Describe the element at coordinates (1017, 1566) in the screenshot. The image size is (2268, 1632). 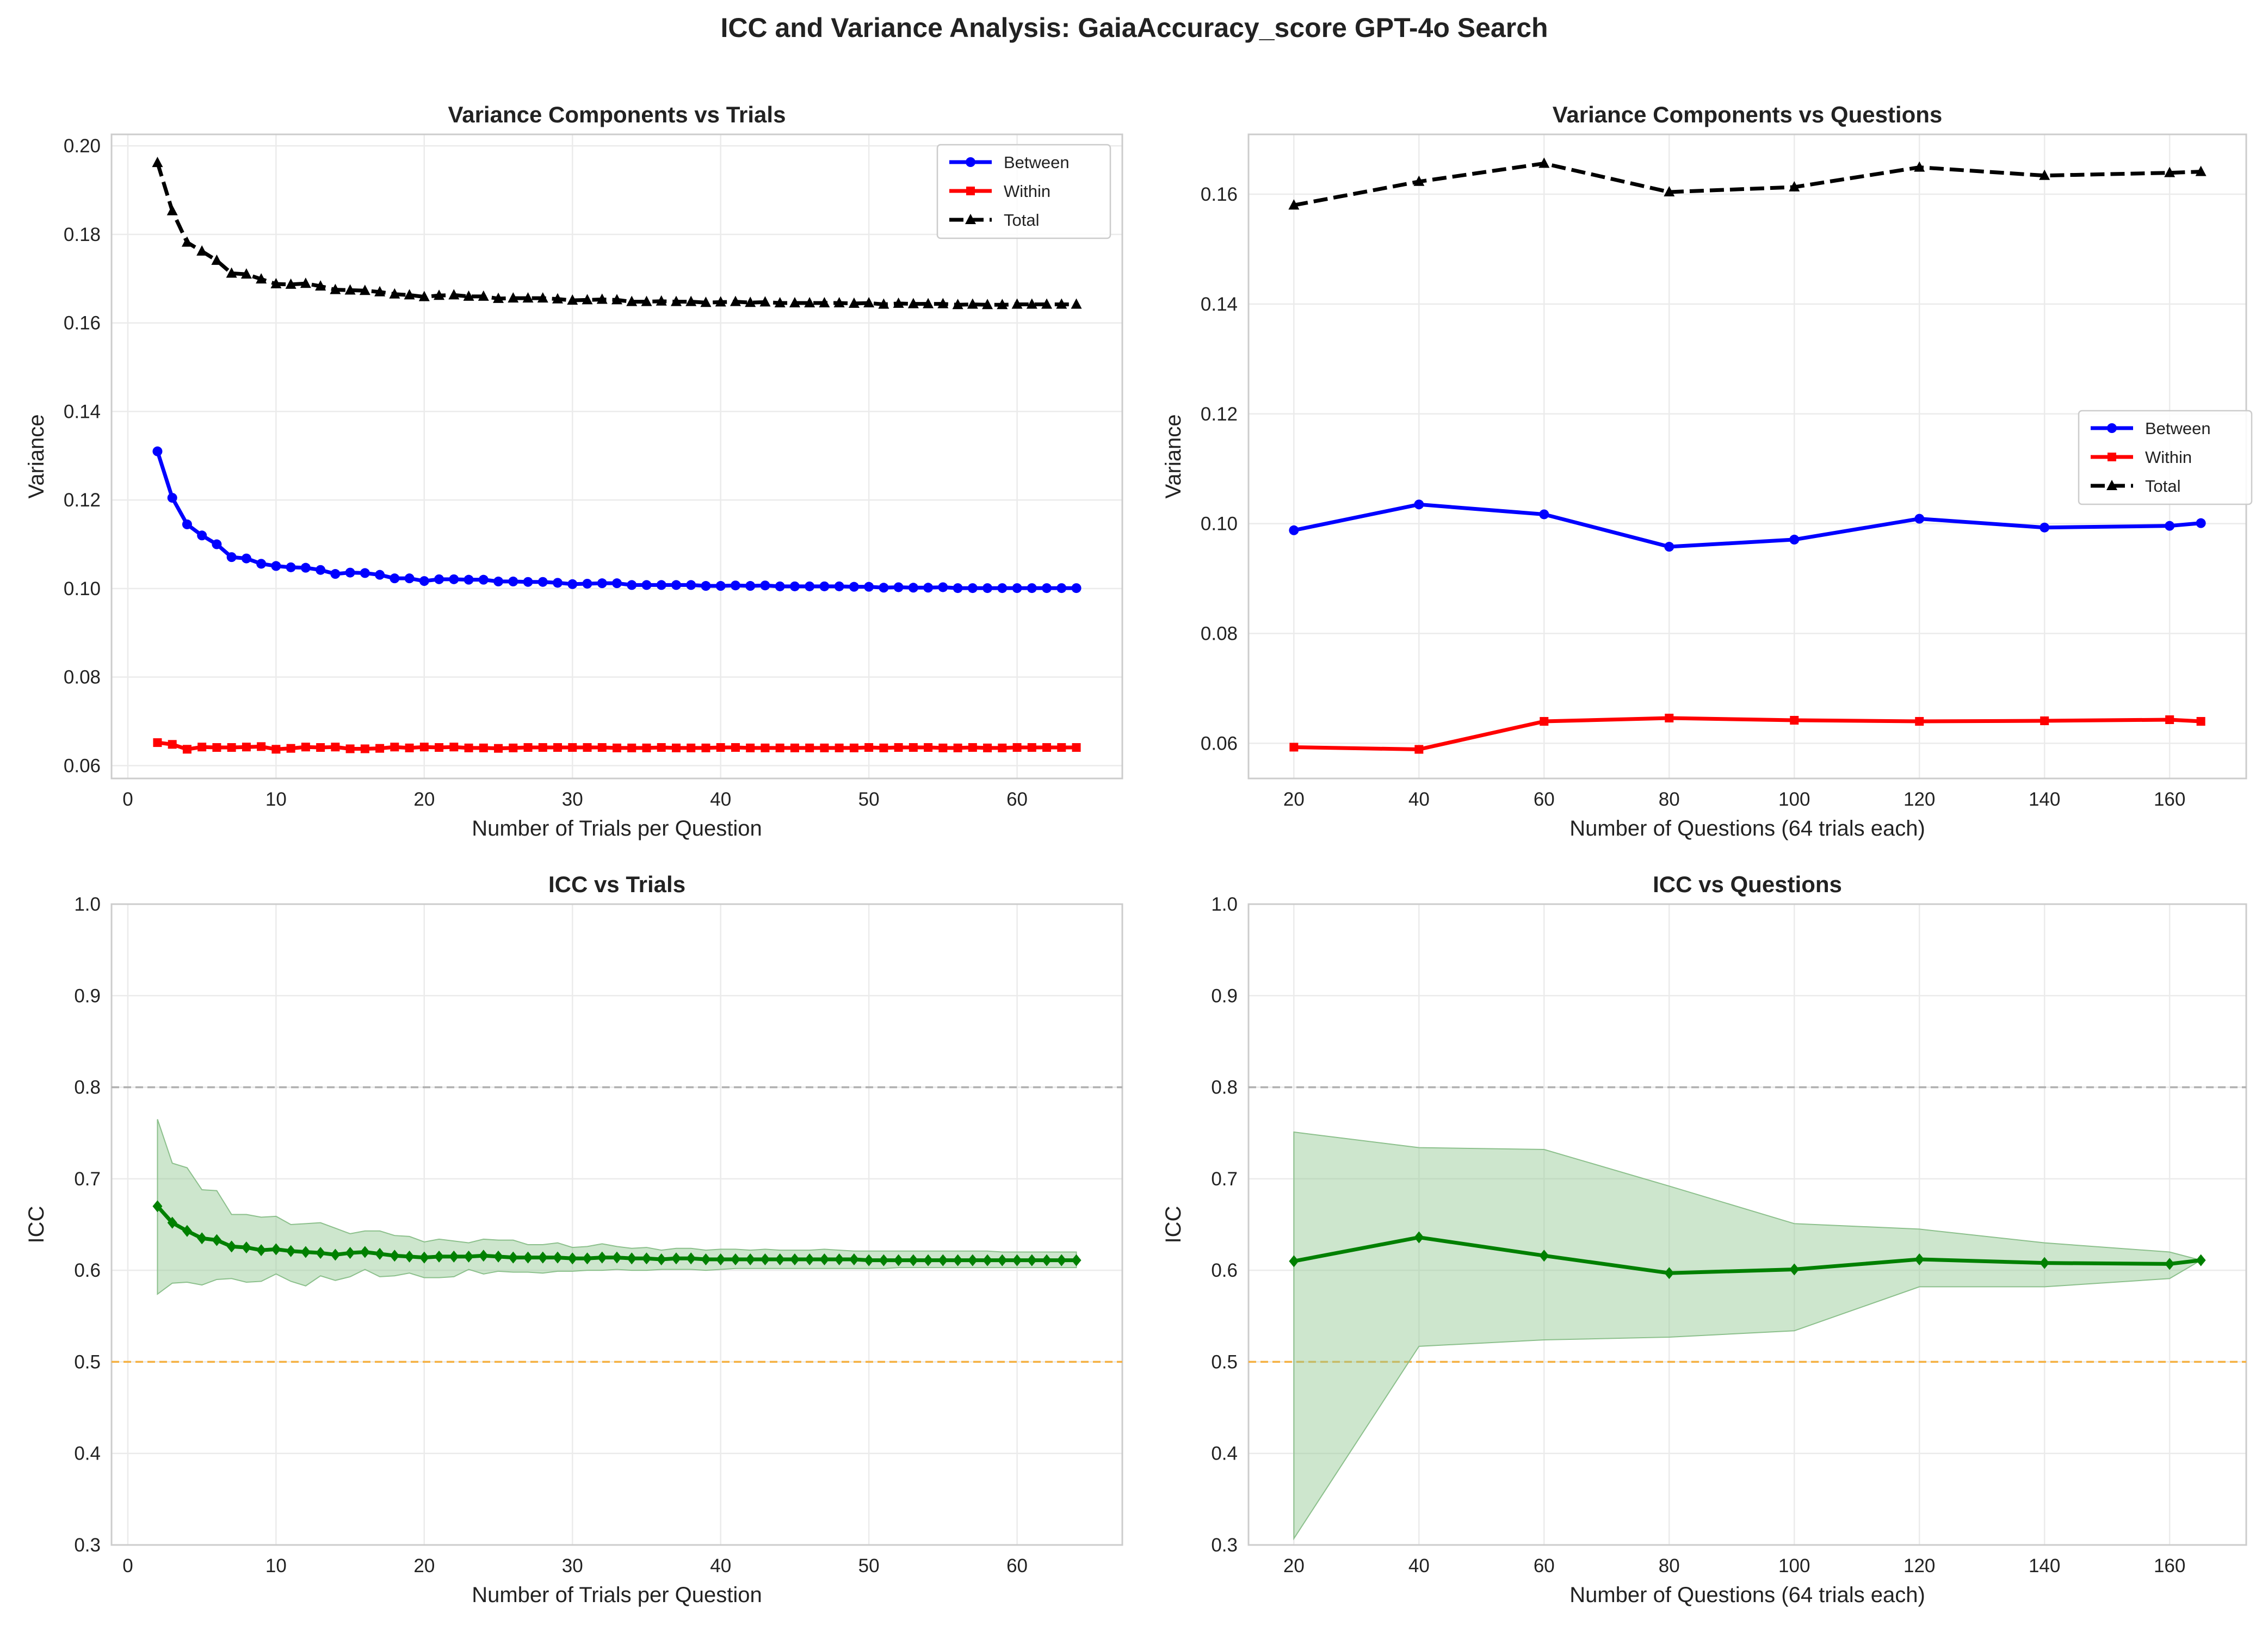
I see `x-tick-label: 60` at that location.